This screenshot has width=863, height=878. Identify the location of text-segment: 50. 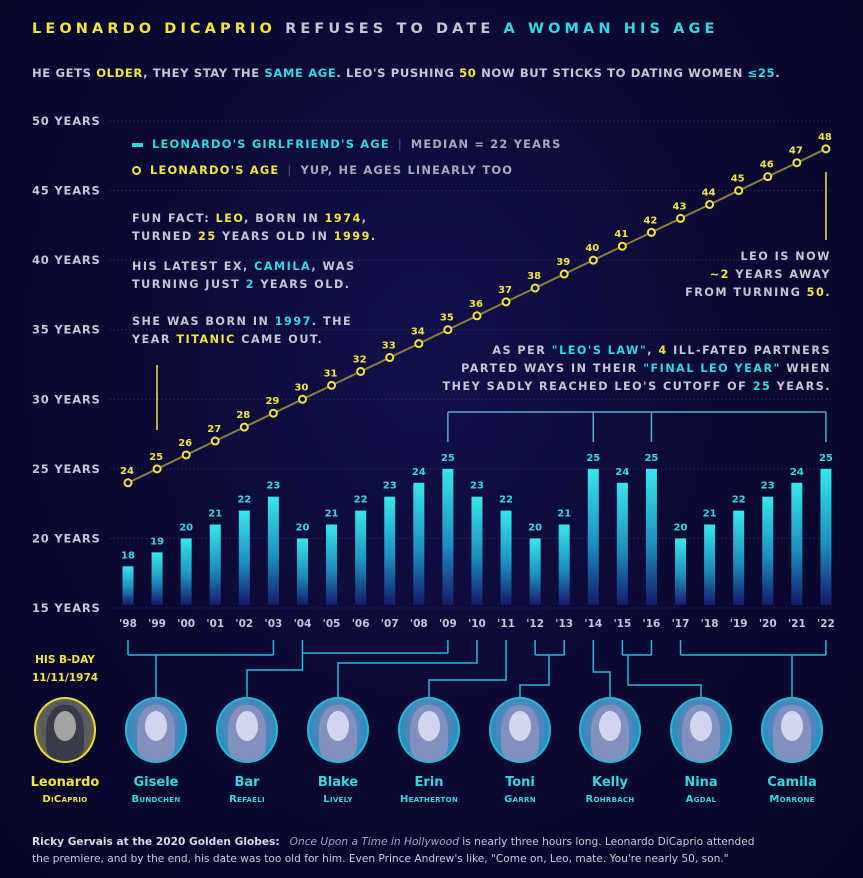
(468, 73).